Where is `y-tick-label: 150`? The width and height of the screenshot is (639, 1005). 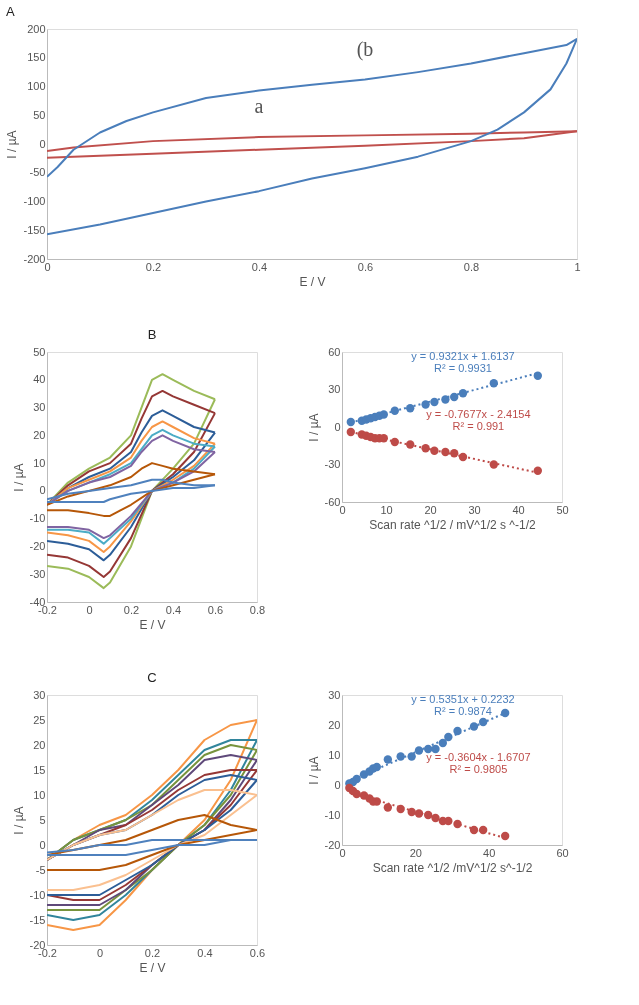 y-tick-label: 150 is located at coordinates (36, 57).